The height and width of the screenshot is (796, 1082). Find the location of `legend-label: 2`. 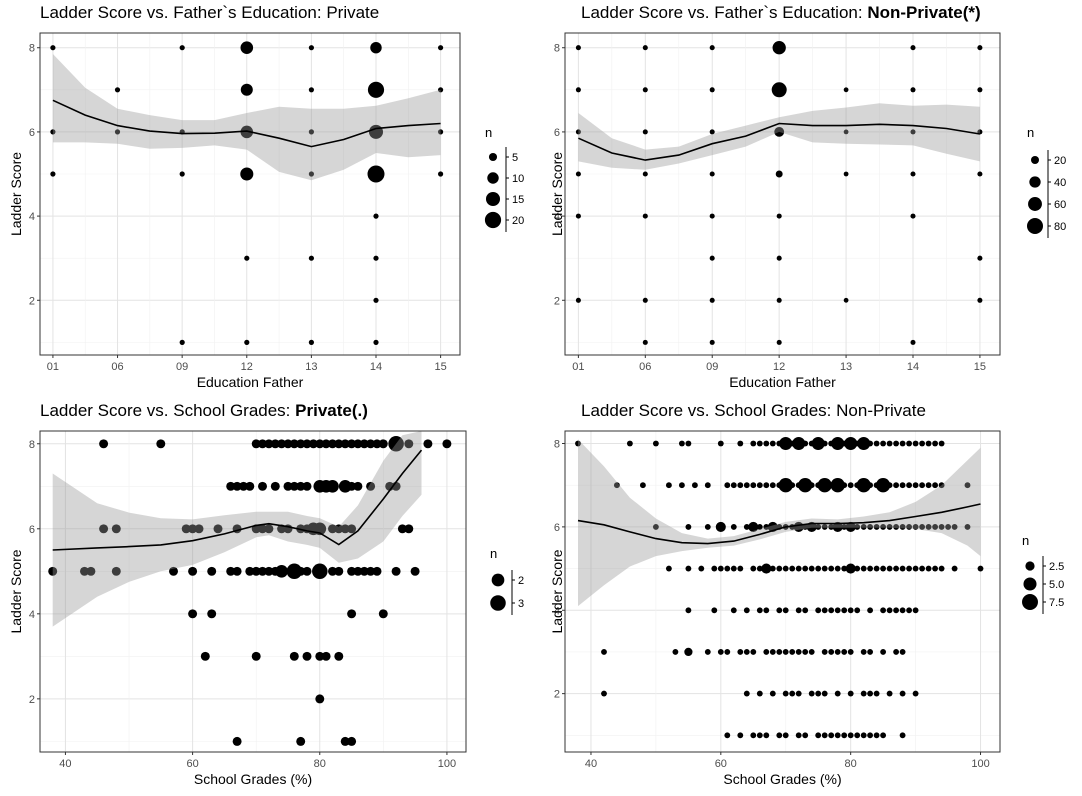

legend-label: 2 is located at coordinates (521, 581).